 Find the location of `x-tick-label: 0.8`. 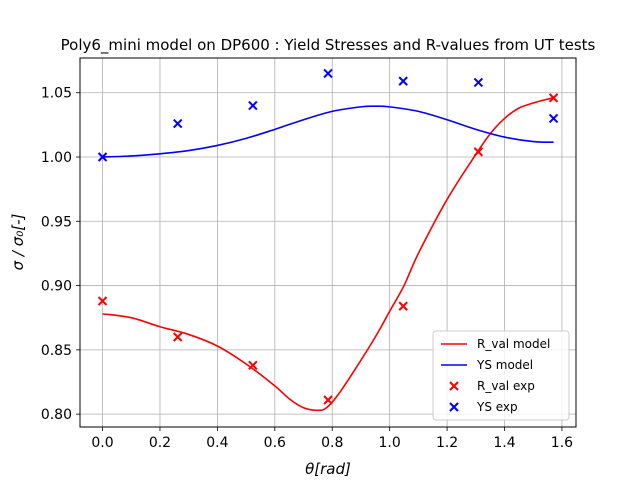

x-tick-label: 0.8 is located at coordinates (332, 443).